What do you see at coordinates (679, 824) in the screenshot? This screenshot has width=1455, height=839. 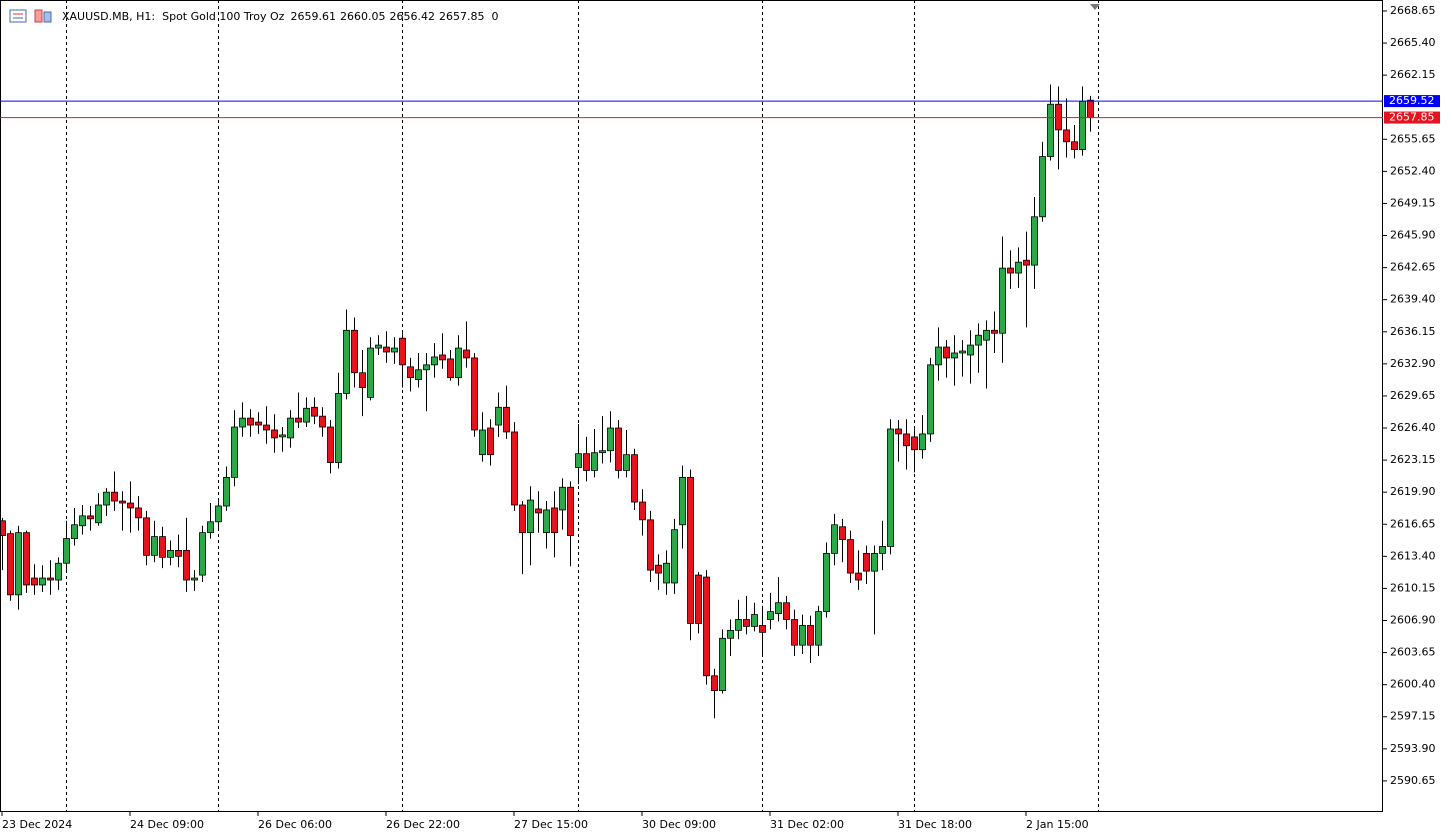 I see `x-tick-label: 30 Dec 09:00` at bounding box center [679, 824].